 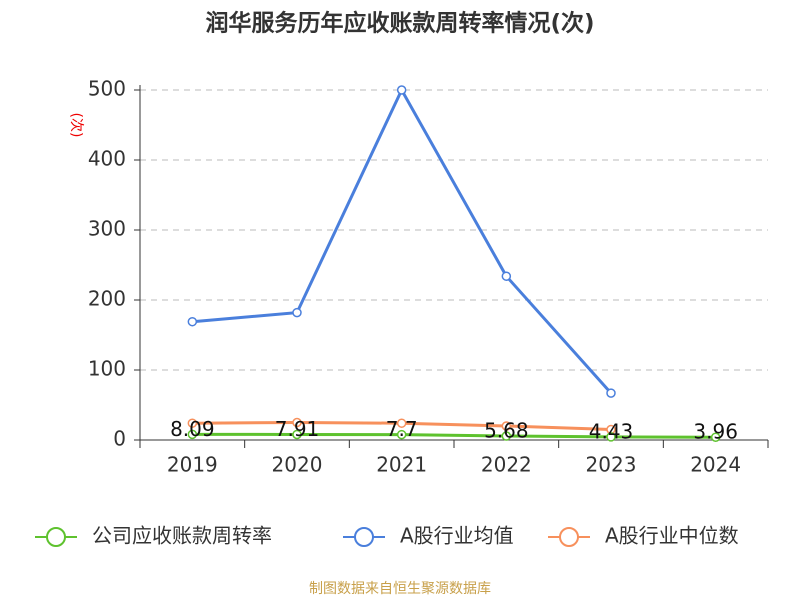 I want to click on x-tick-label: 2020, so click(x=297, y=465).